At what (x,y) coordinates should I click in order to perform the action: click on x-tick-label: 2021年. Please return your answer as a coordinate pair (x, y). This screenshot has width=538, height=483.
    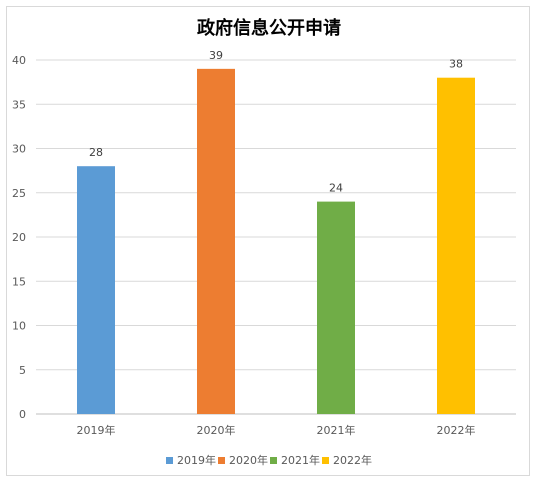
    Looking at the image, I should click on (336, 430).